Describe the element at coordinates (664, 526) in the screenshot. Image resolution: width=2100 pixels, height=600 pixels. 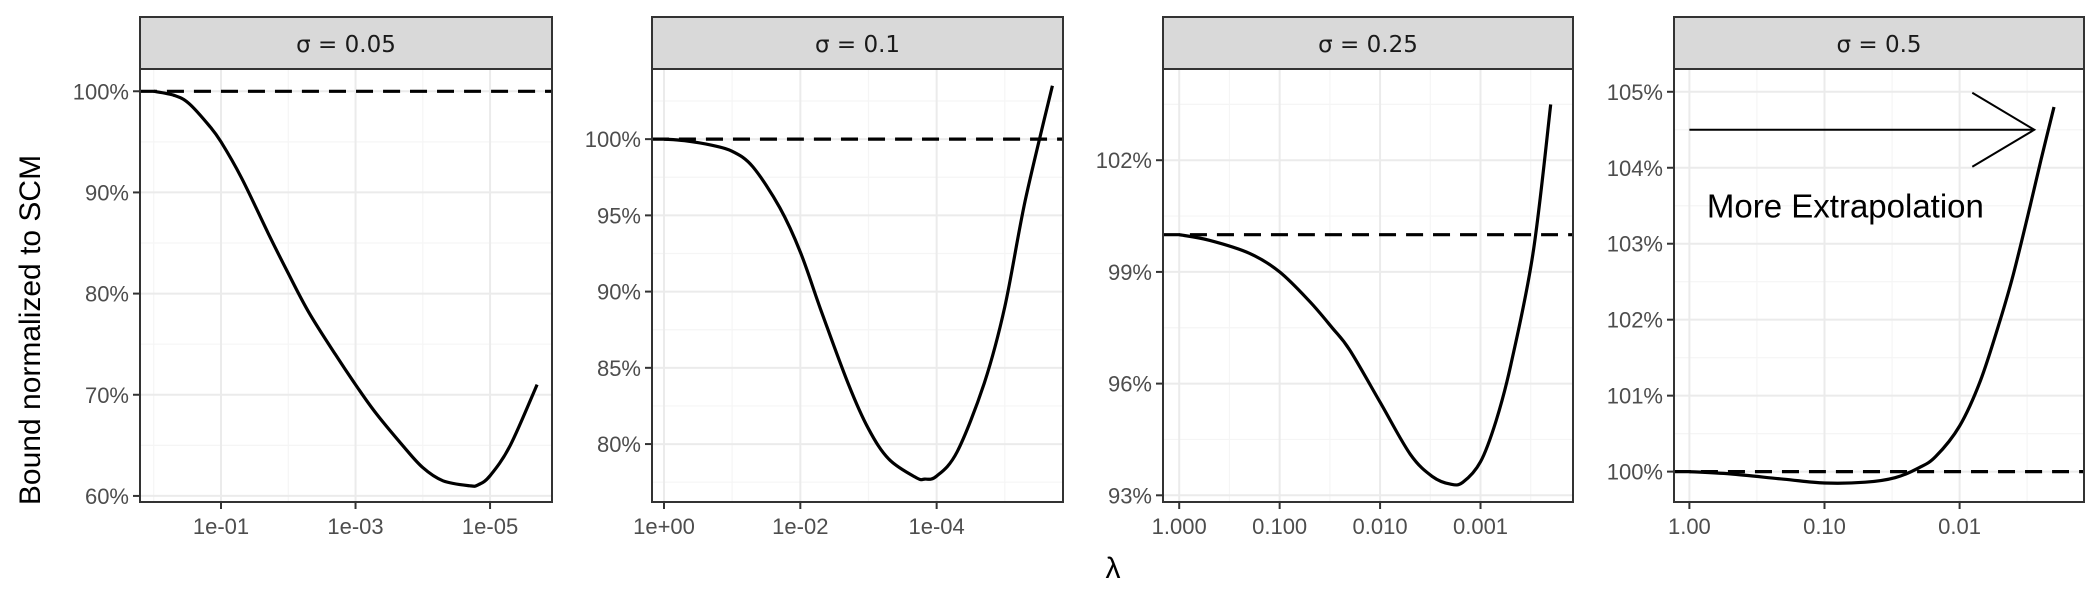
I see `x-tick-label: 1e+00` at that location.